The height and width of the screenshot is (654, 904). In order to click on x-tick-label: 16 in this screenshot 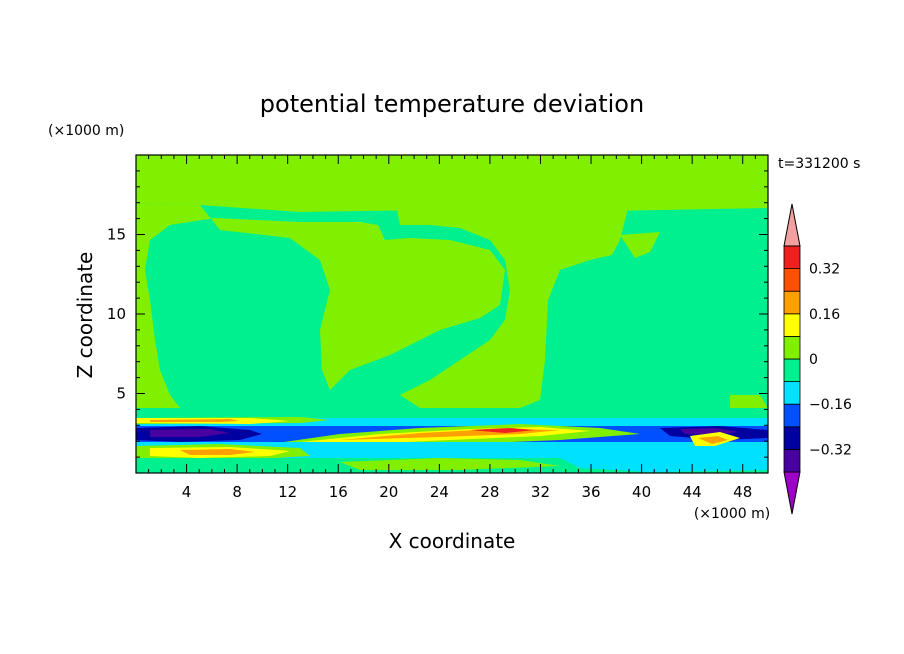, I will do `click(338, 492)`.